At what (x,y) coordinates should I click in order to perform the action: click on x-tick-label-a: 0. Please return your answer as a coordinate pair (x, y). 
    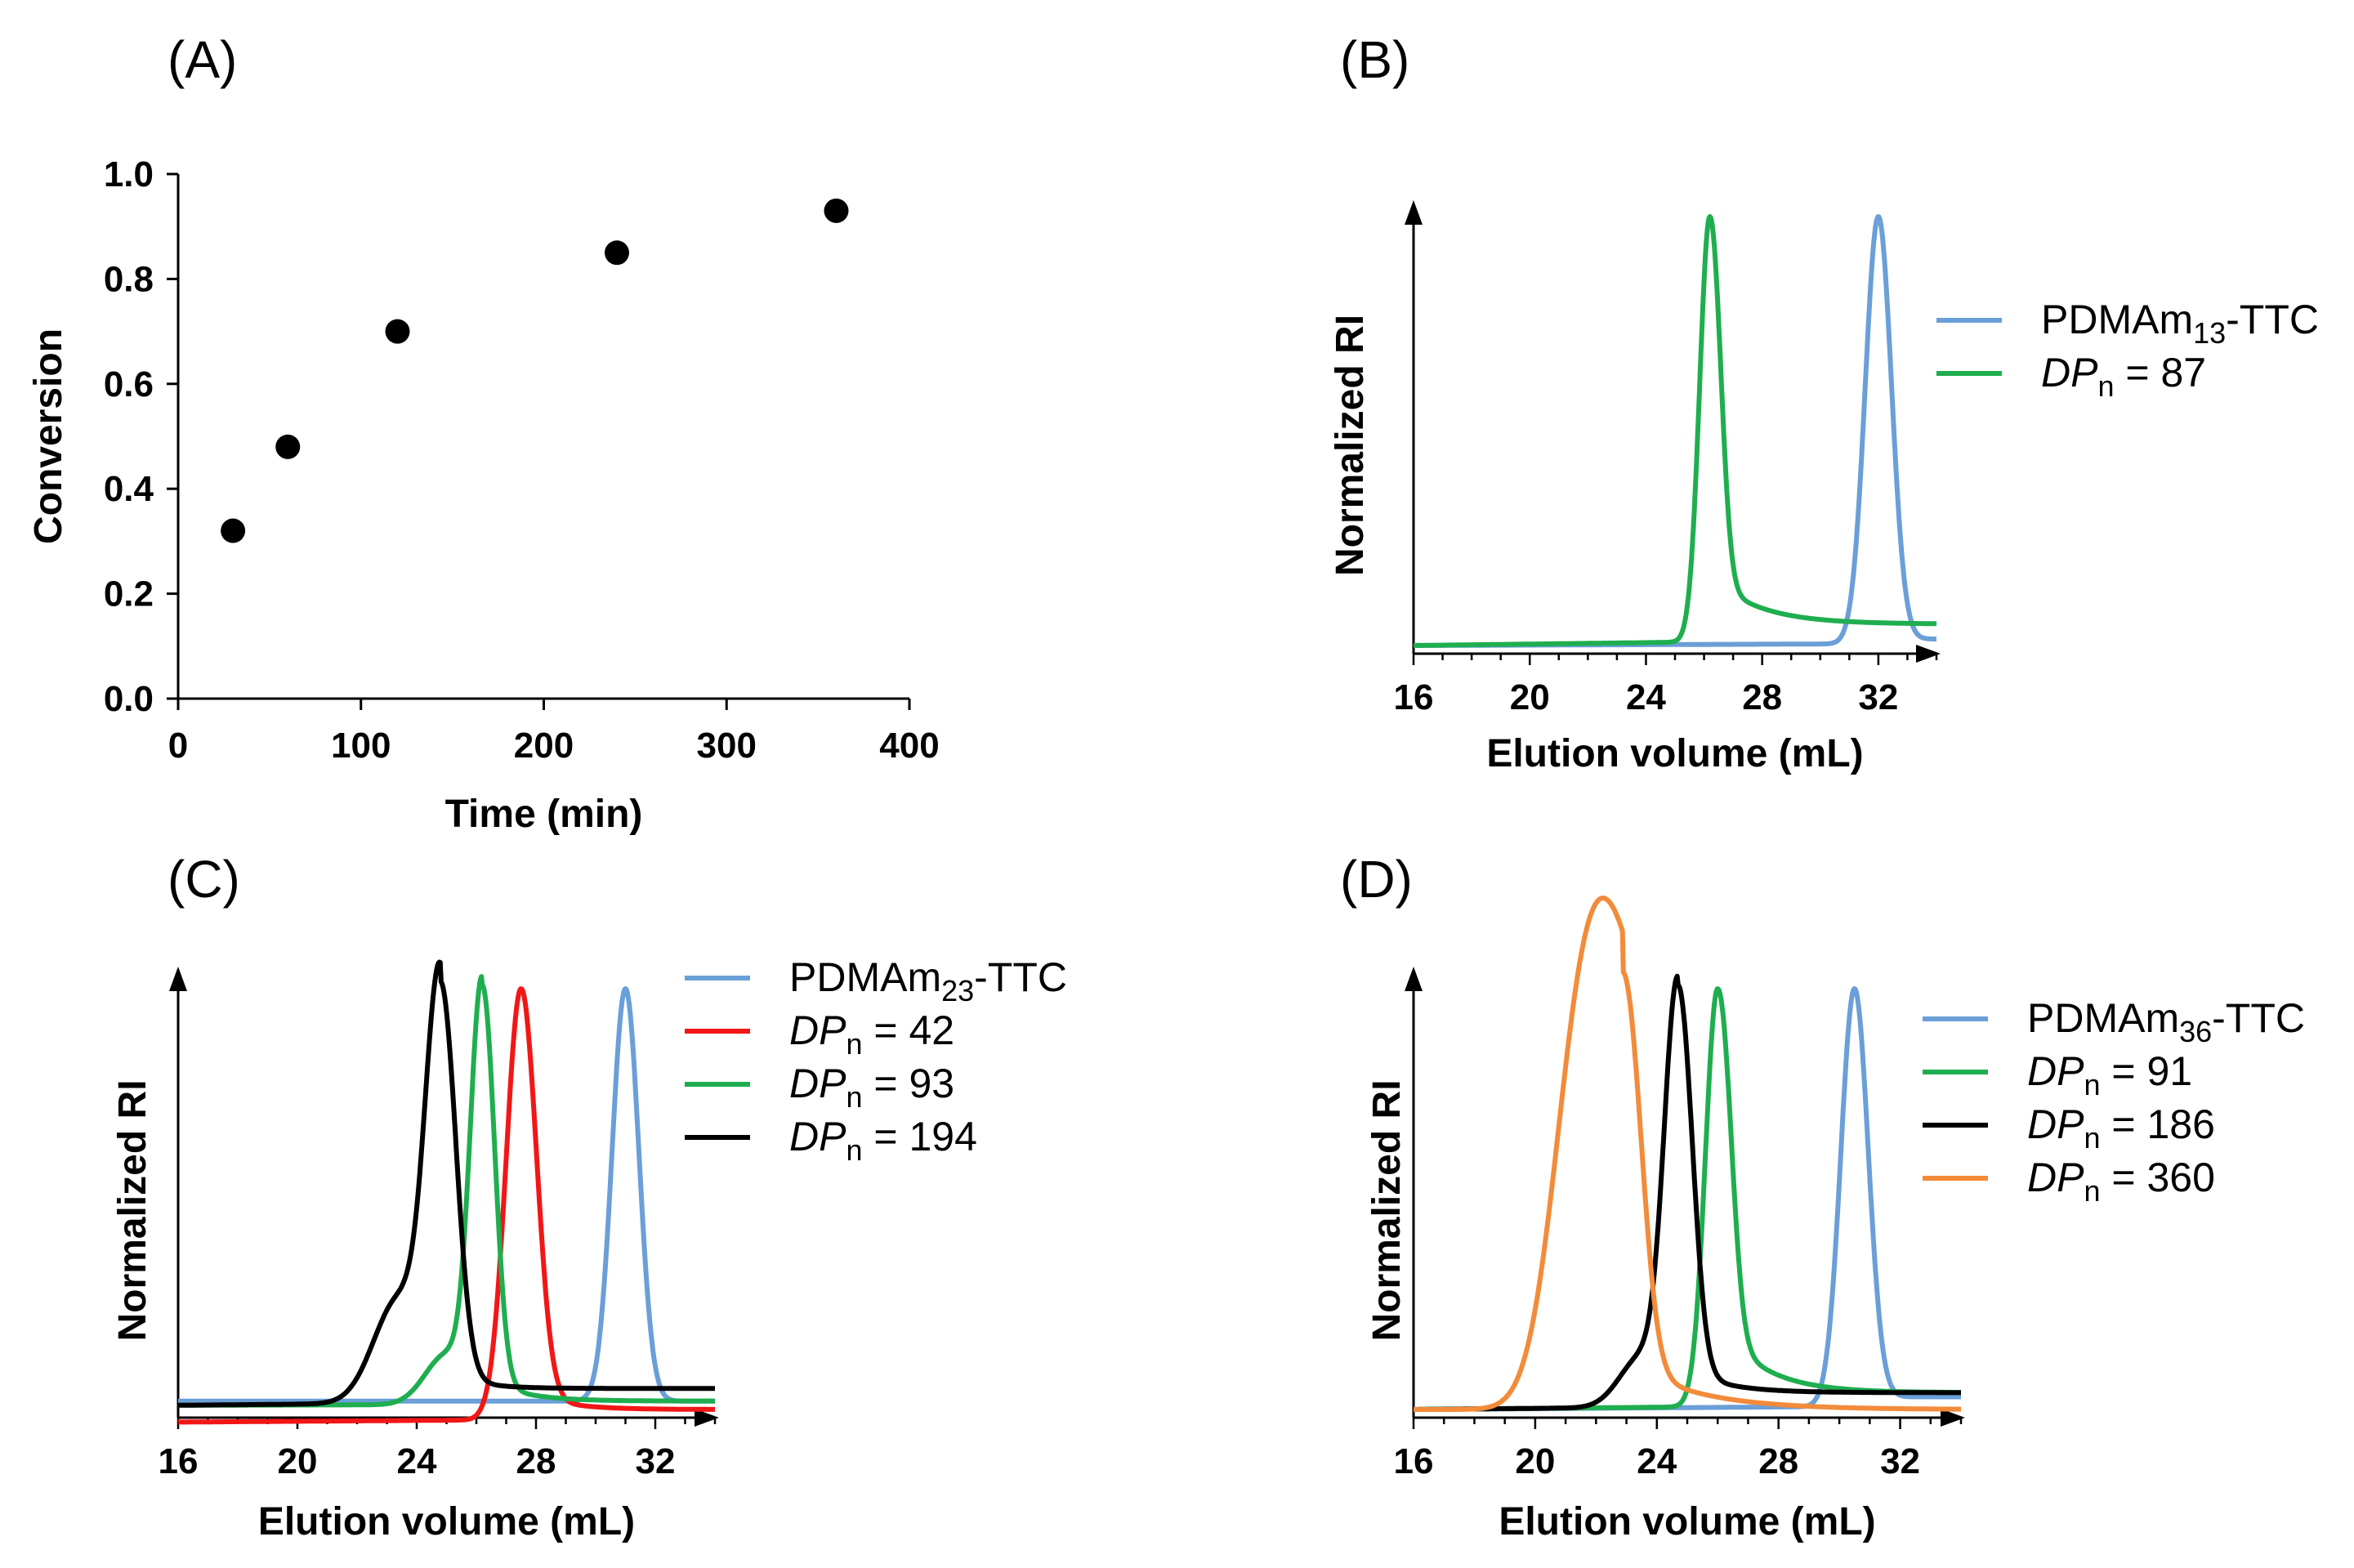
    Looking at the image, I should click on (178, 746).